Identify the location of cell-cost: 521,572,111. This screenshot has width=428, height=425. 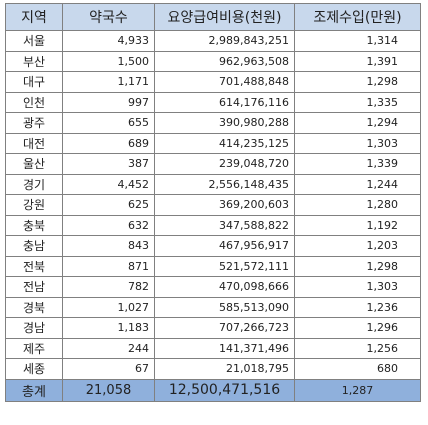
(224, 266).